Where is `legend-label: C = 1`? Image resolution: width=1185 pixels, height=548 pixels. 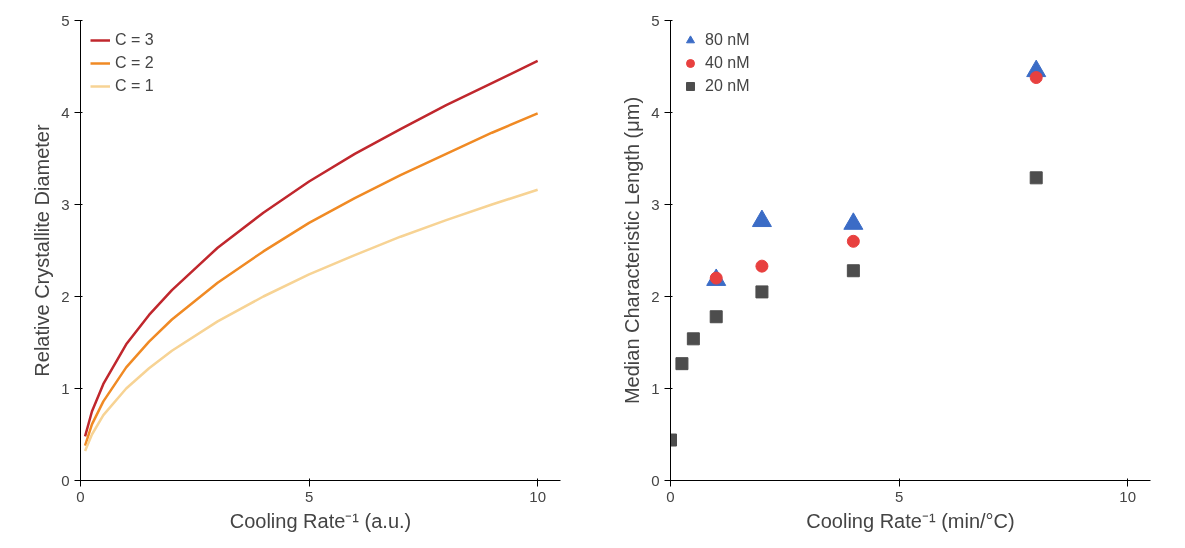
legend-label: C = 1 is located at coordinates (134, 86).